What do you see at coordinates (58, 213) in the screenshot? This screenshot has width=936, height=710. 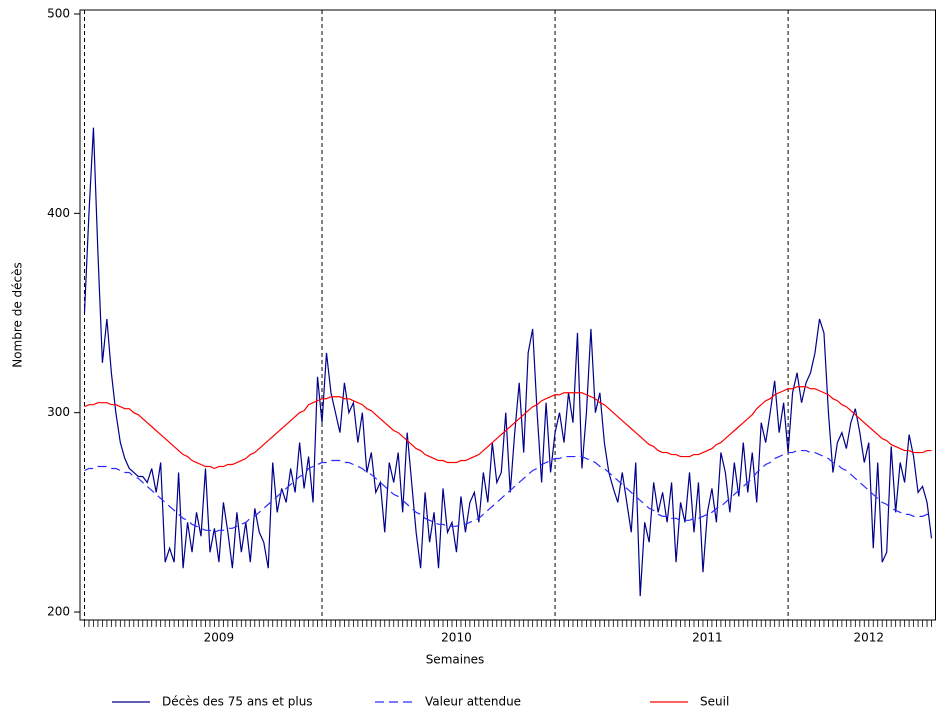 I see `y-tick-label: 400` at bounding box center [58, 213].